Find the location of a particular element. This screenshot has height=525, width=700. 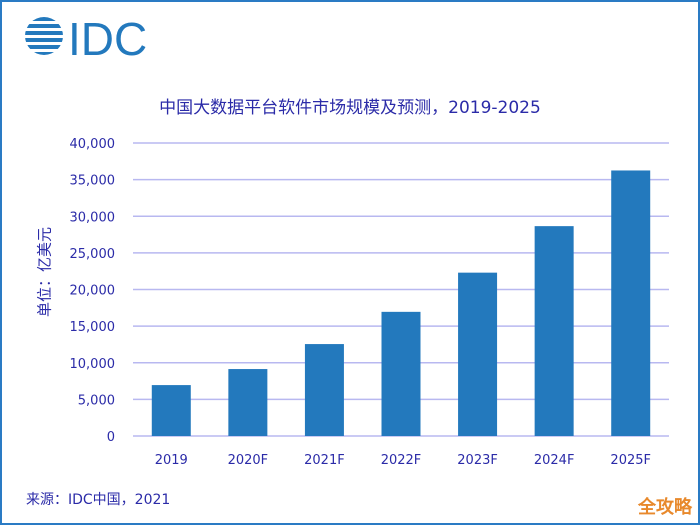

chart-title: 中国大数据平台软件市场规模及预测，2019-2025 is located at coordinates (350, 108).